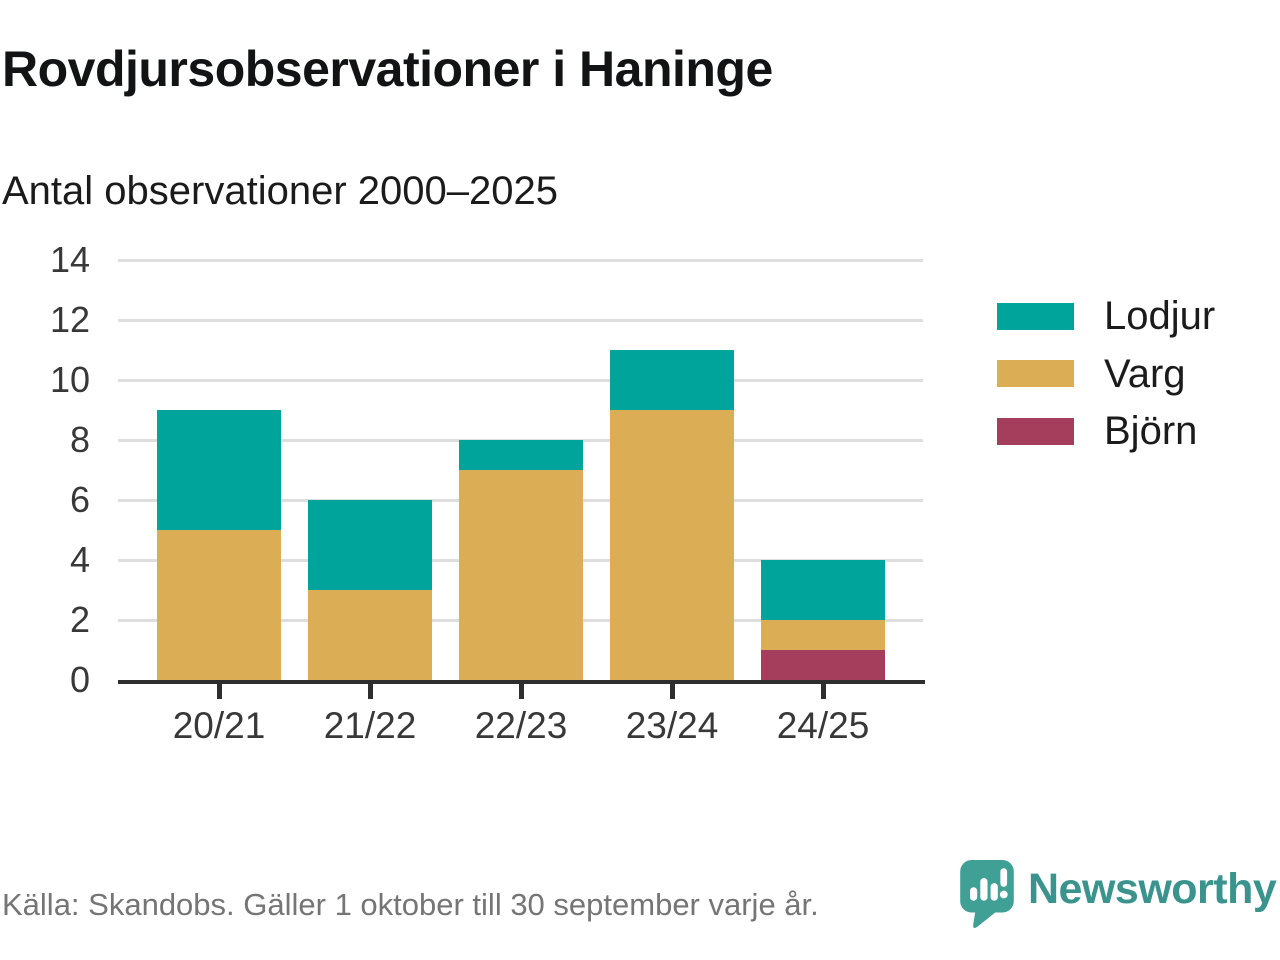 The height and width of the screenshot is (960, 1280). Describe the element at coordinates (1160, 316) in the screenshot. I see `legend-label: Lodjur` at that location.